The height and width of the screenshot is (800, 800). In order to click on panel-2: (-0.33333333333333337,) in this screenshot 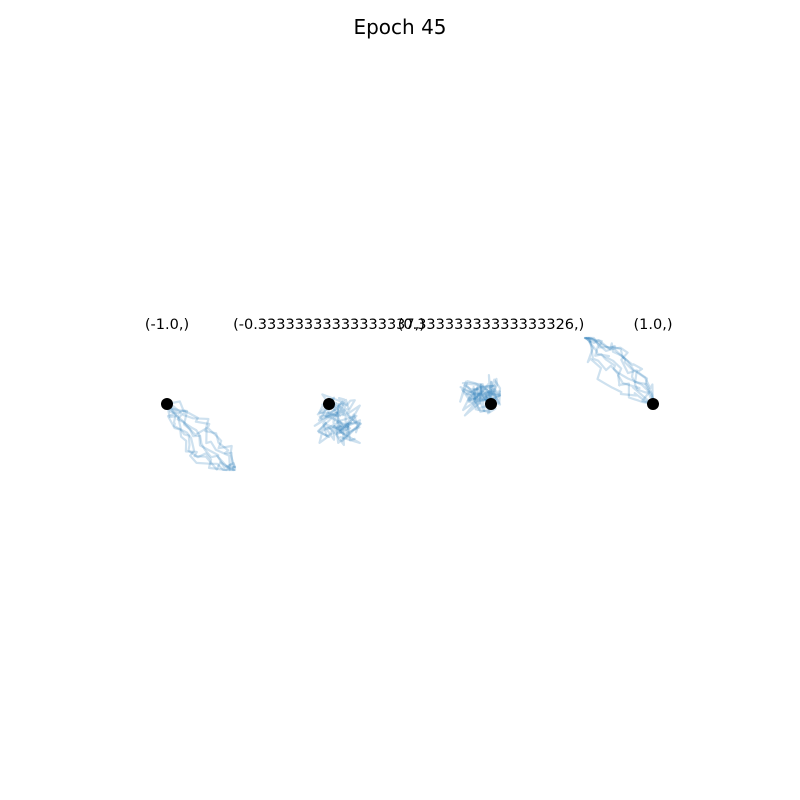, I will do `click(329, 382)`.